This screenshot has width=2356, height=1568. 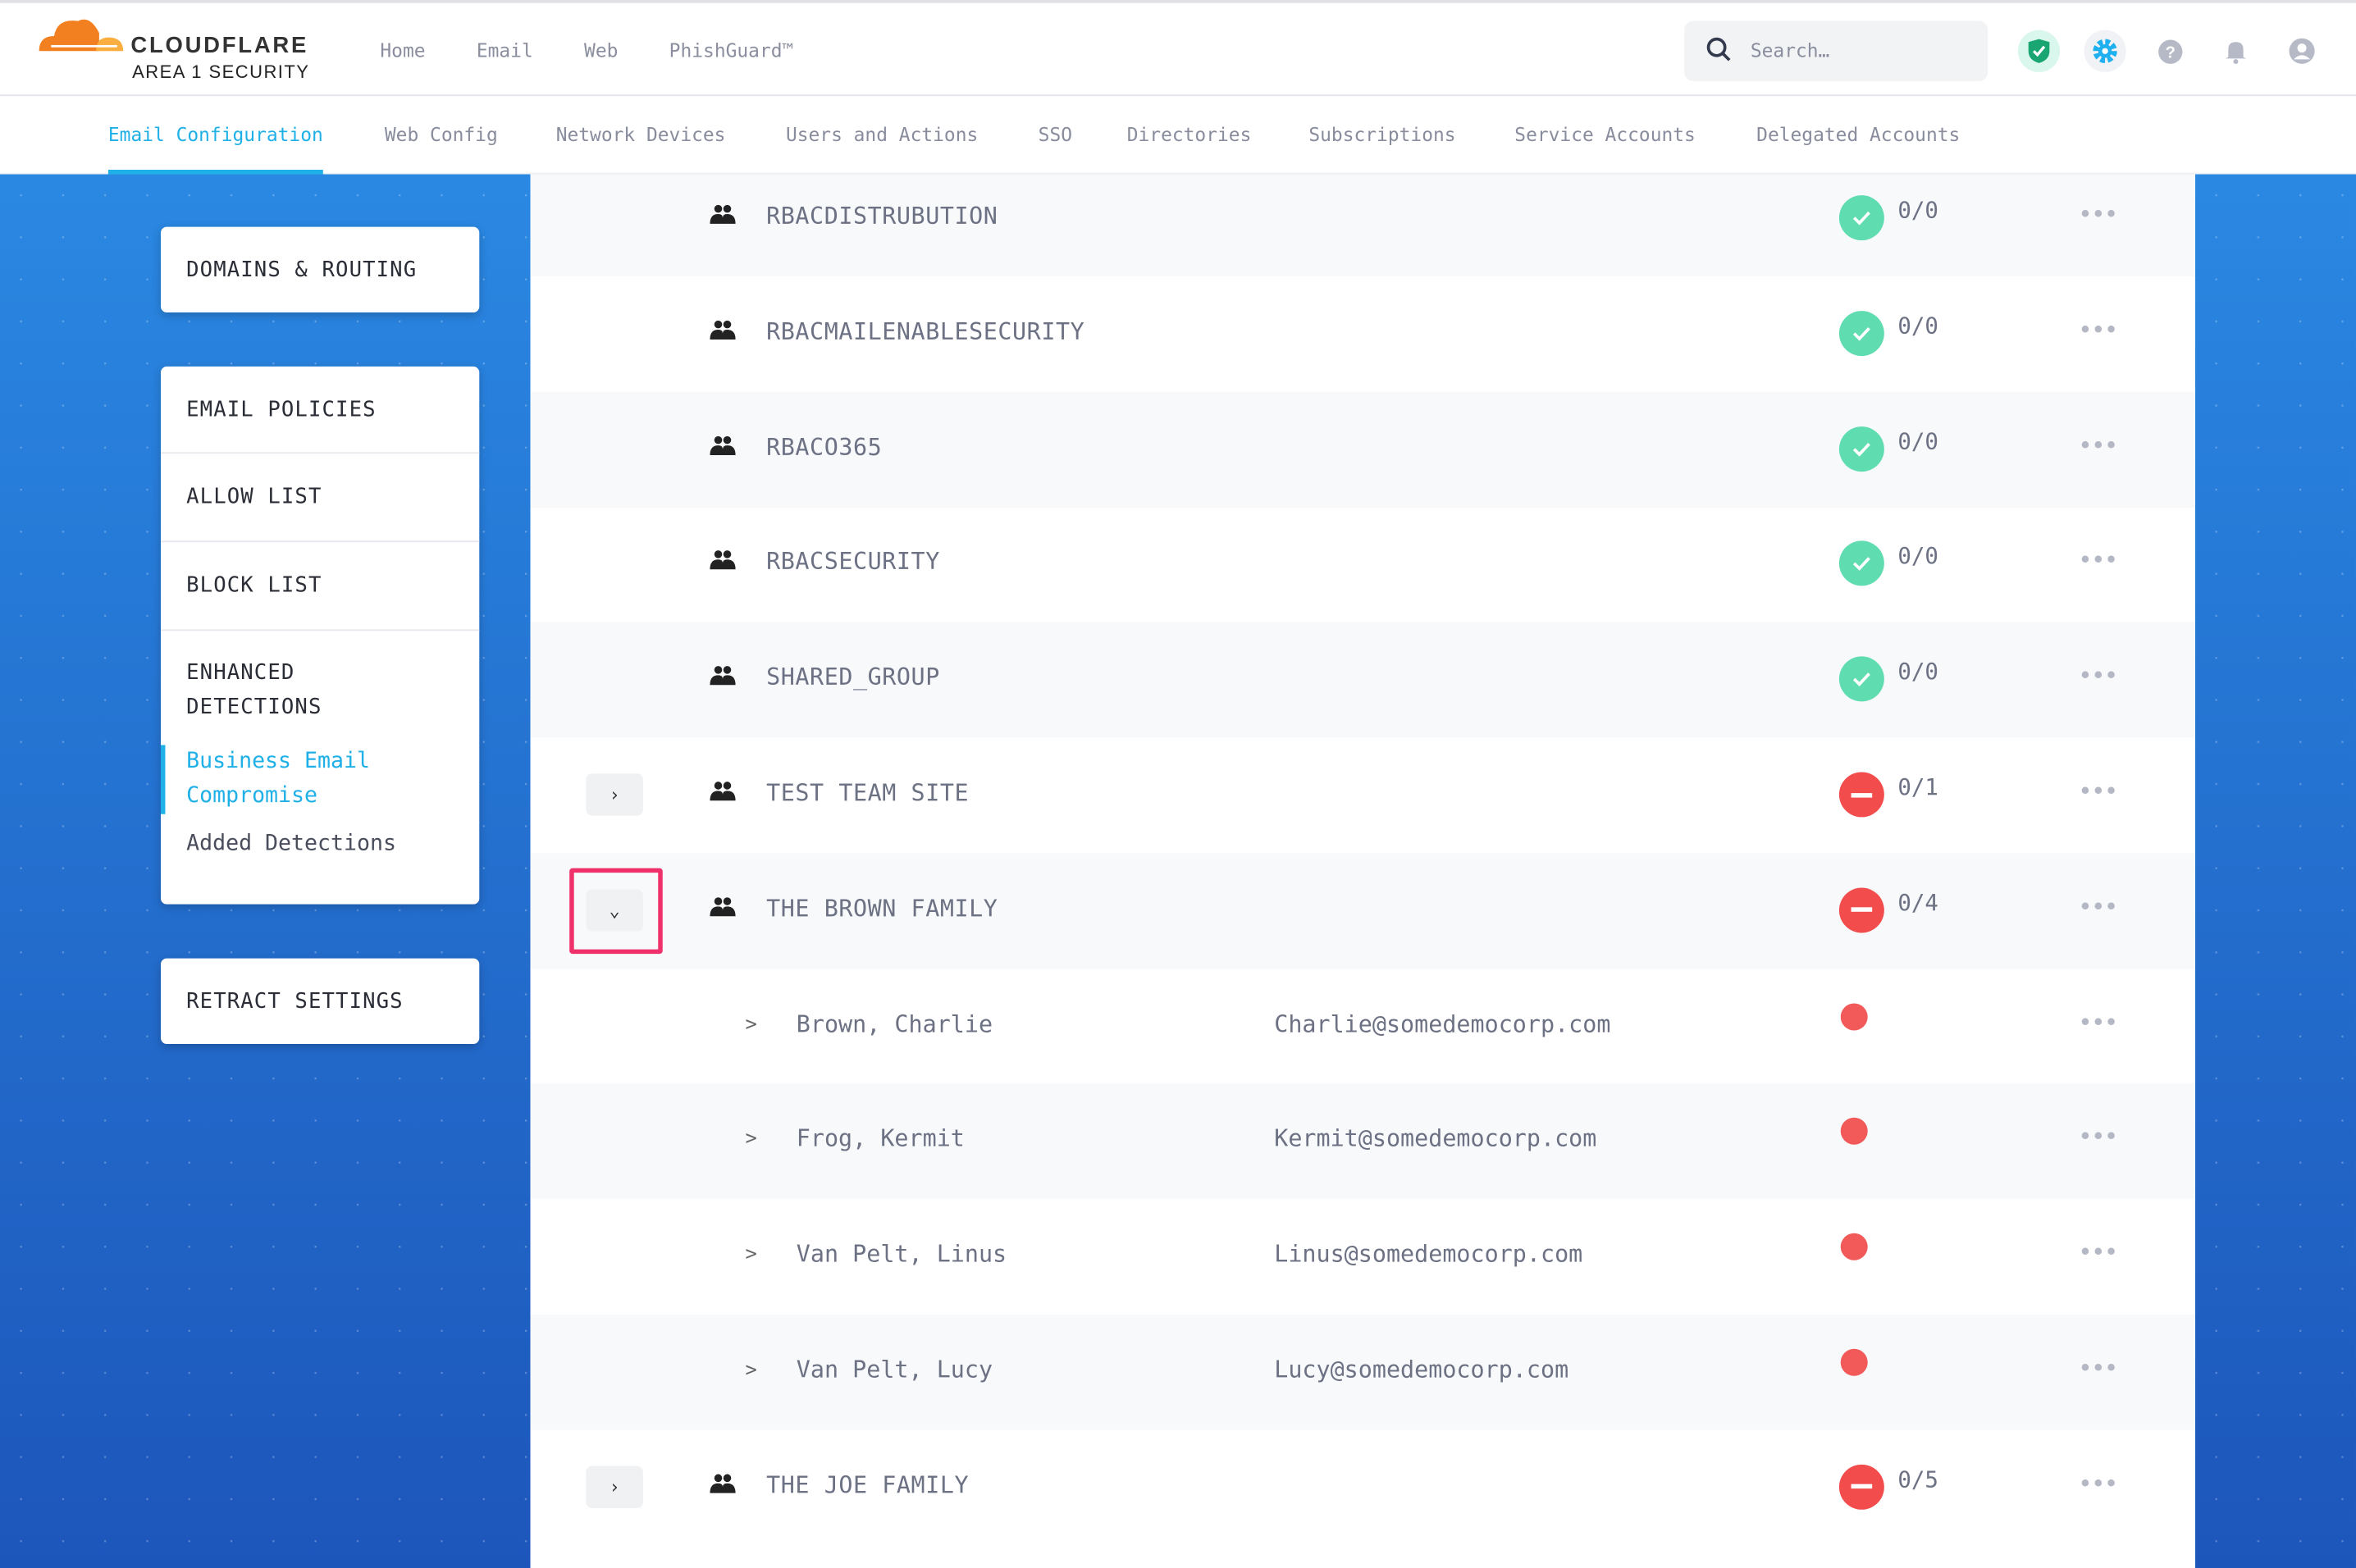 I want to click on group-name: RBACSECURITY, so click(x=853, y=563).